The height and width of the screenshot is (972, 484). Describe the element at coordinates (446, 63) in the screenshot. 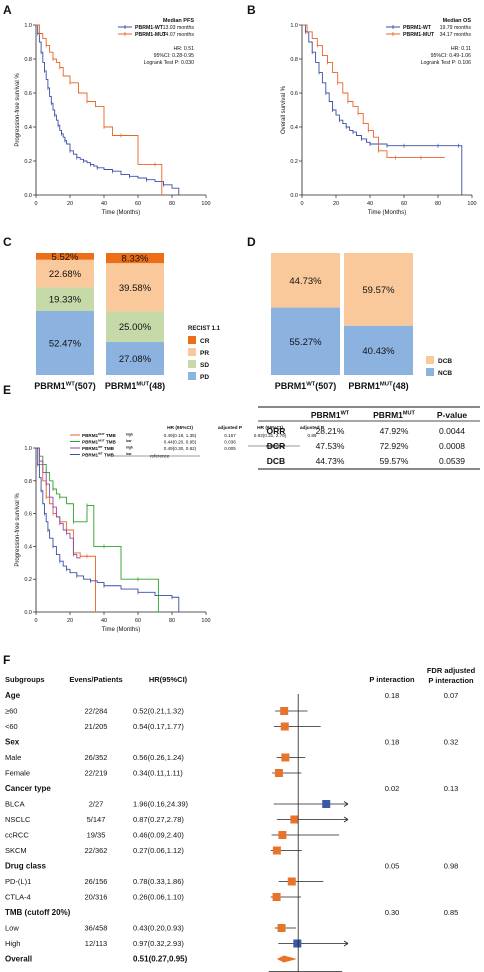

I see `panel-b-stat-text: Logrank Test P: 0.106` at that location.